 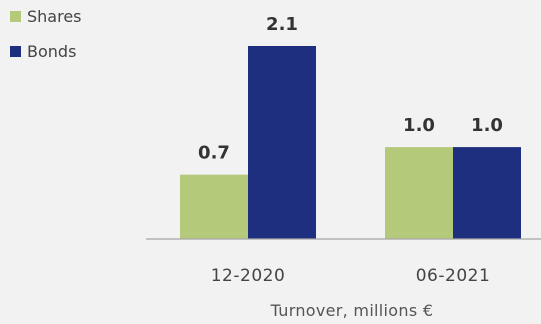 I want to click on value-label-bonds-12-2020: 2.1, so click(x=282, y=24).